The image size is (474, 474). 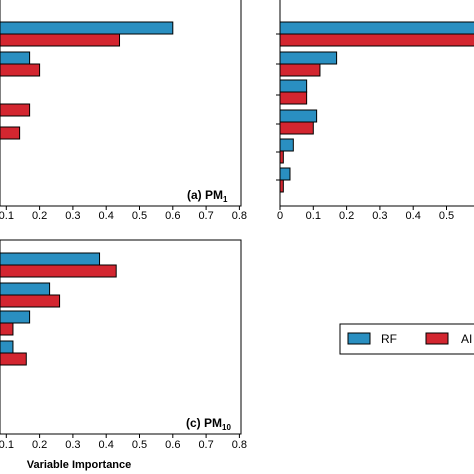 What do you see at coordinates (87, 80) in the screenshot?
I see `panel-a-bars` at bounding box center [87, 80].